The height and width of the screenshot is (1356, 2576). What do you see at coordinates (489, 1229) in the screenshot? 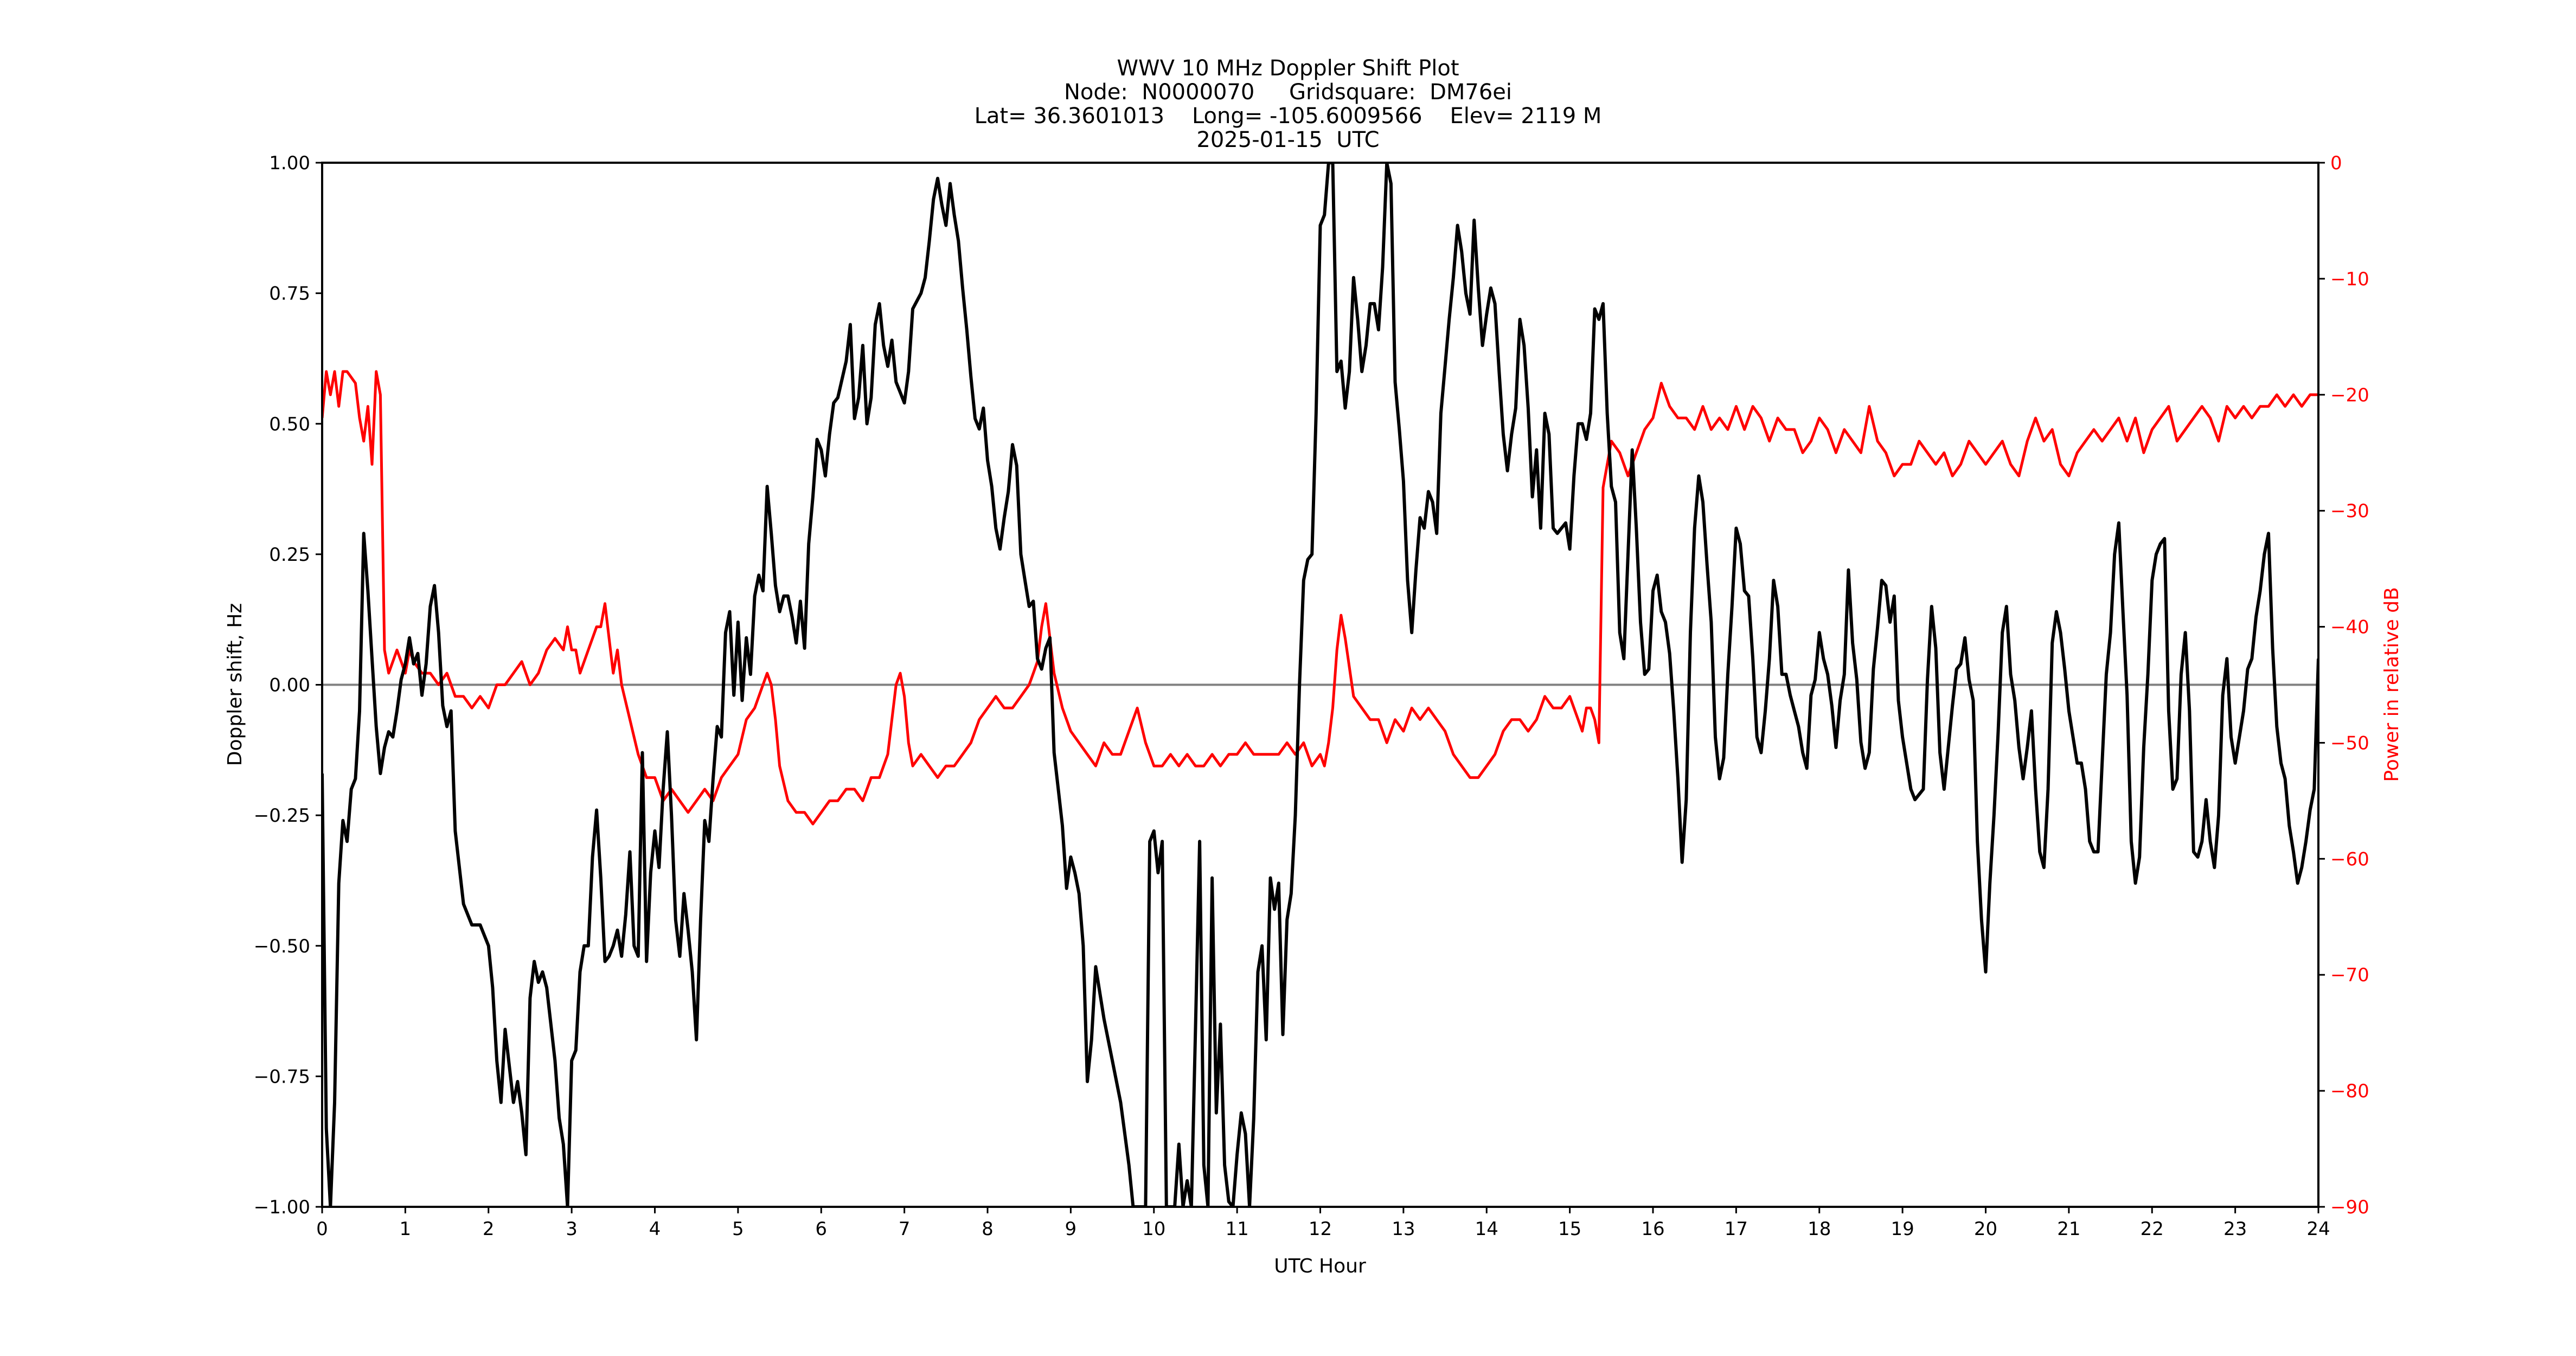
I see `x-tick-label: 2` at bounding box center [489, 1229].